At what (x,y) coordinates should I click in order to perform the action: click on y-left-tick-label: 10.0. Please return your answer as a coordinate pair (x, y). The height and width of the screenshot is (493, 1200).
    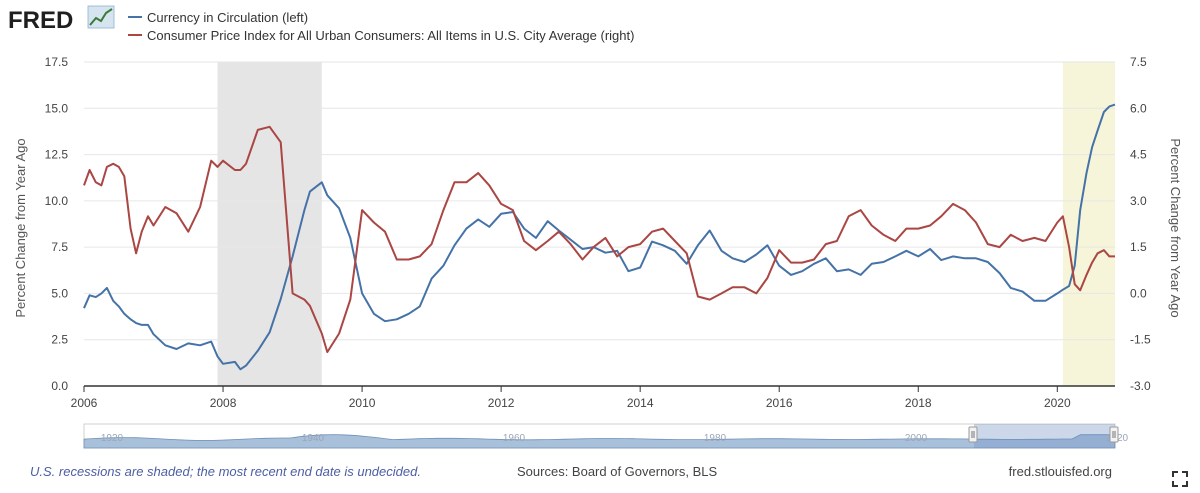
    Looking at the image, I should click on (57, 201).